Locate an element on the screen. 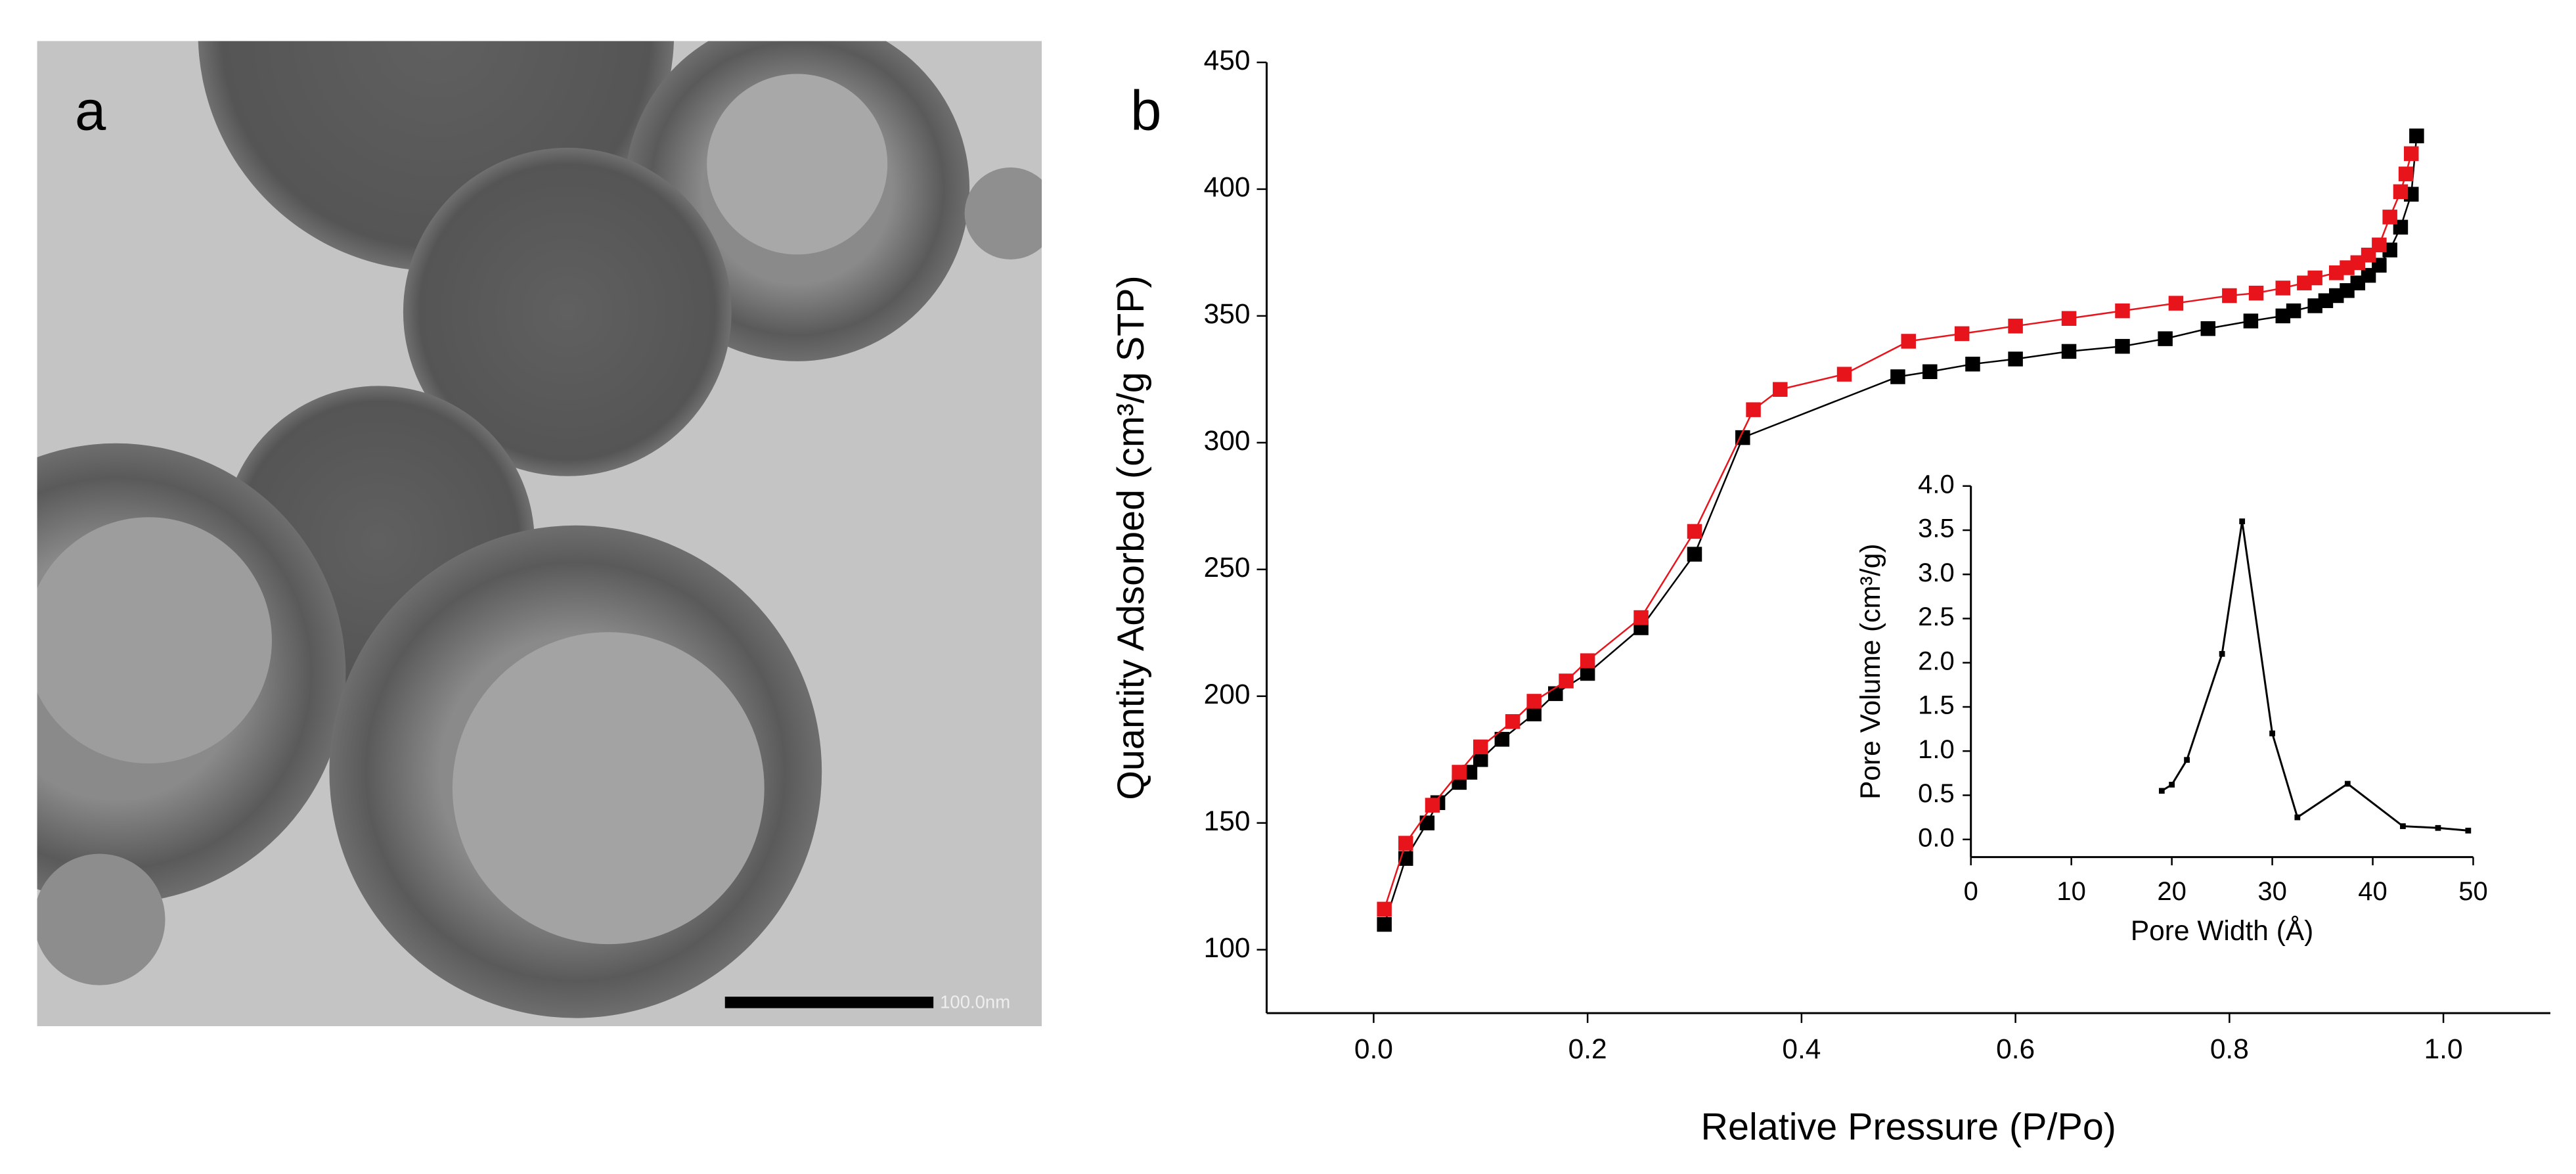 Image resolution: width=2576 pixels, height=1174 pixels. x-axis-label: Pore Width (Å) is located at coordinates (2222, 931).